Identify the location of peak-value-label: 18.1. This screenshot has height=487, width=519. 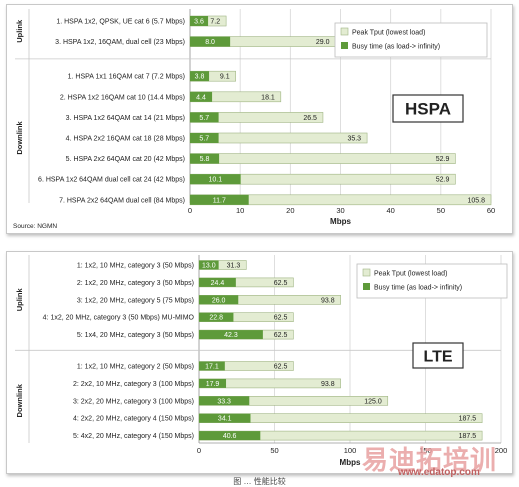
(268, 97).